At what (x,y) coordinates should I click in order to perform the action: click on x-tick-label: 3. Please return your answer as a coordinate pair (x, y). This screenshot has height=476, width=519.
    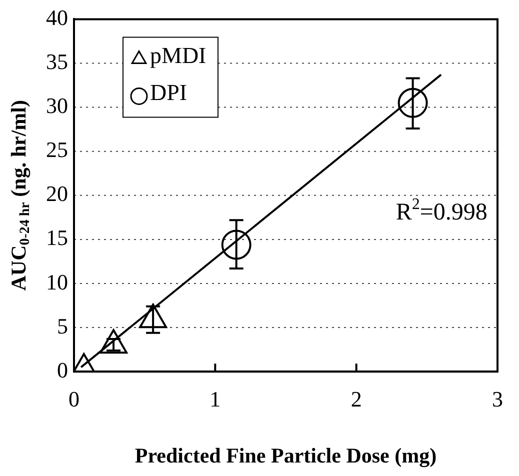
    Looking at the image, I should click on (497, 399).